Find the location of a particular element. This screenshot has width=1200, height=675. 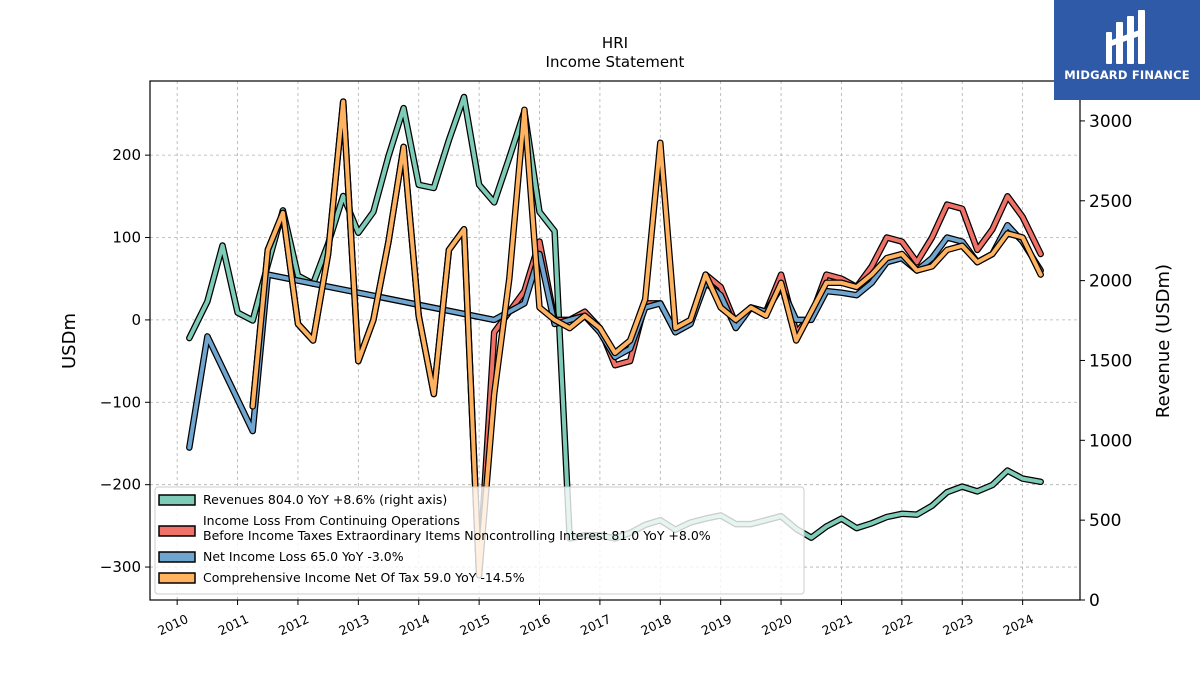

y2-tick-label: 500 is located at coordinates (1105, 521).